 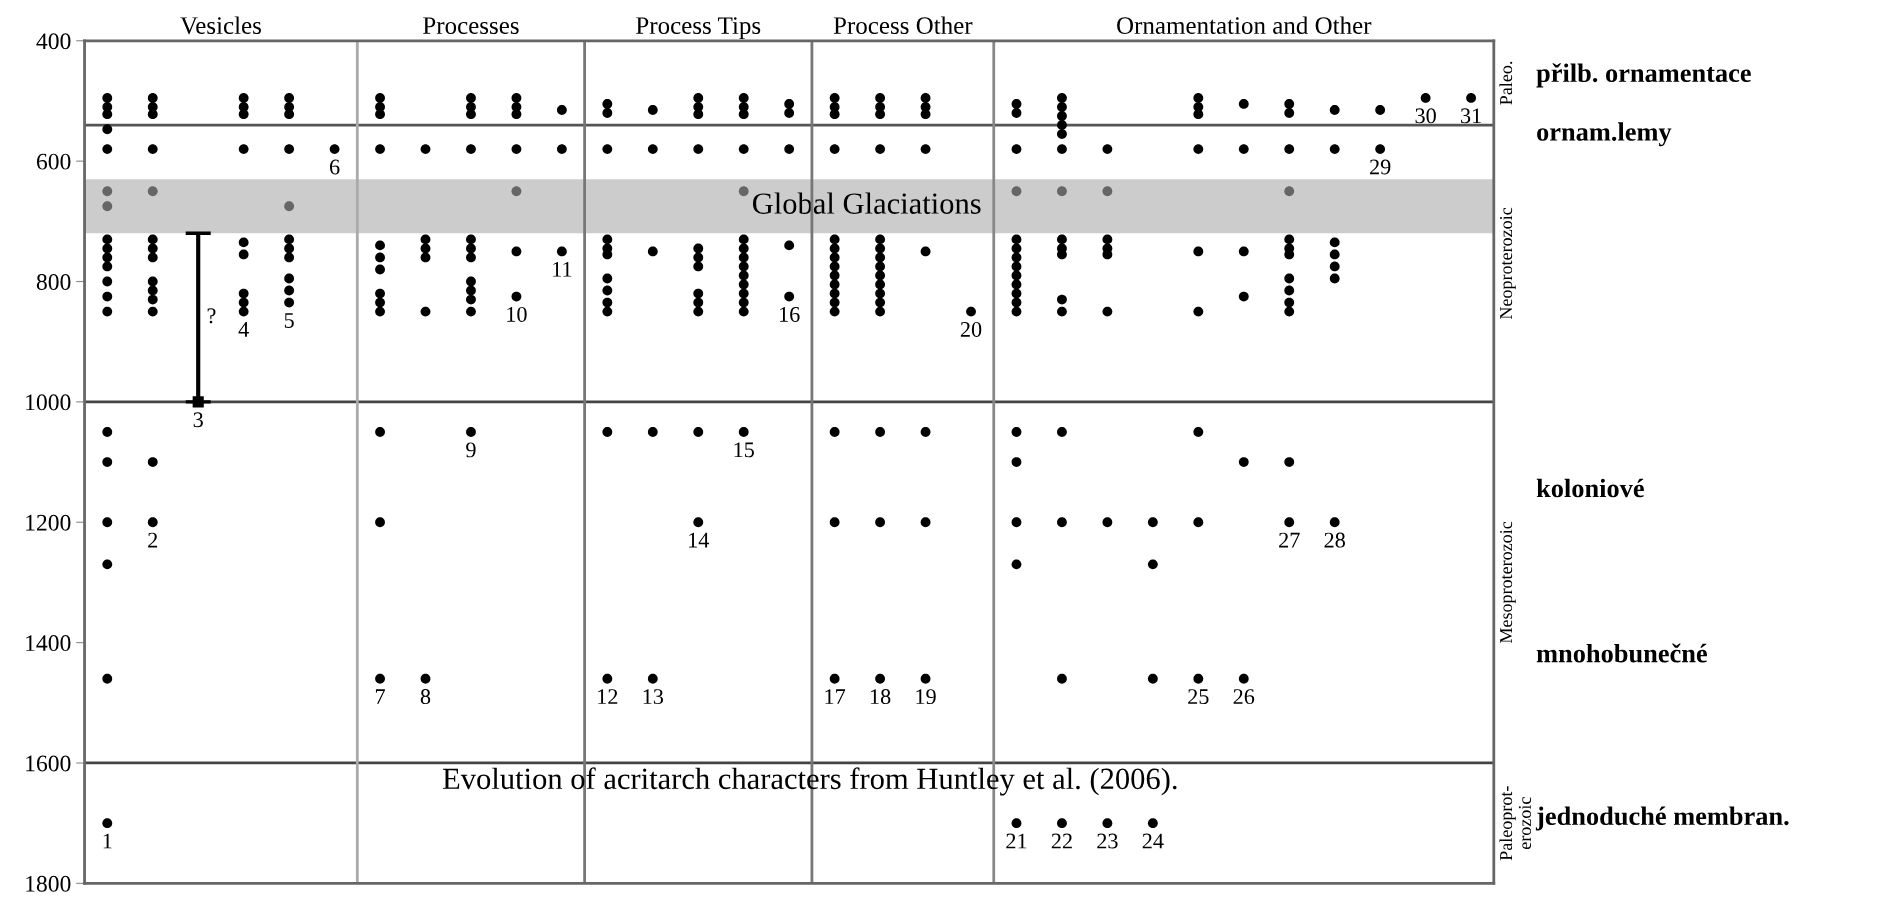 I want to click on text: Mesoproterozoic, so click(x=1508, y=582).